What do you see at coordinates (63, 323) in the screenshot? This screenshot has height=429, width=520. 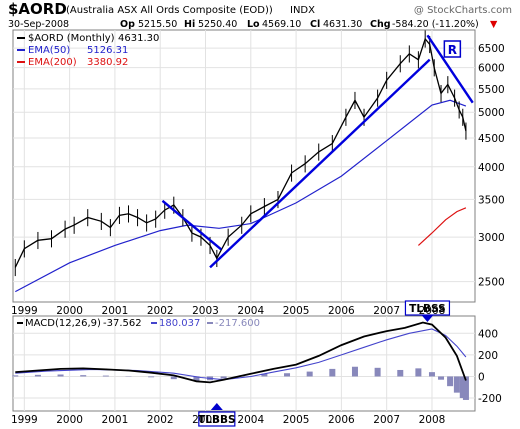 I see `macd-legend-label: MACD(12,26,9)` at bounding box center [63, 323].